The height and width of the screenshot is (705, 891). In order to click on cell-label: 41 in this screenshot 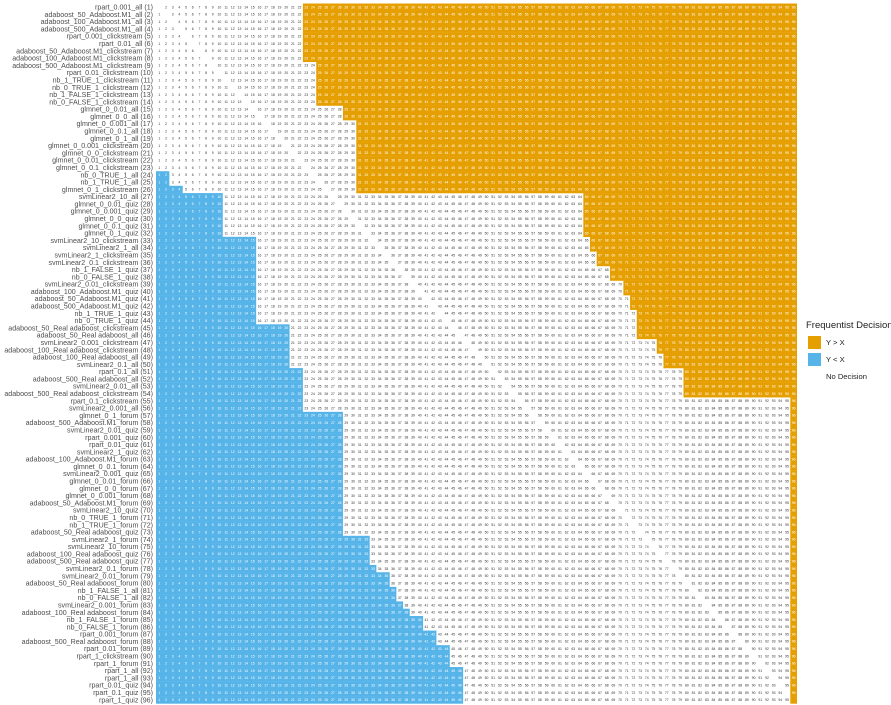, I will do `click(427, 58)`.